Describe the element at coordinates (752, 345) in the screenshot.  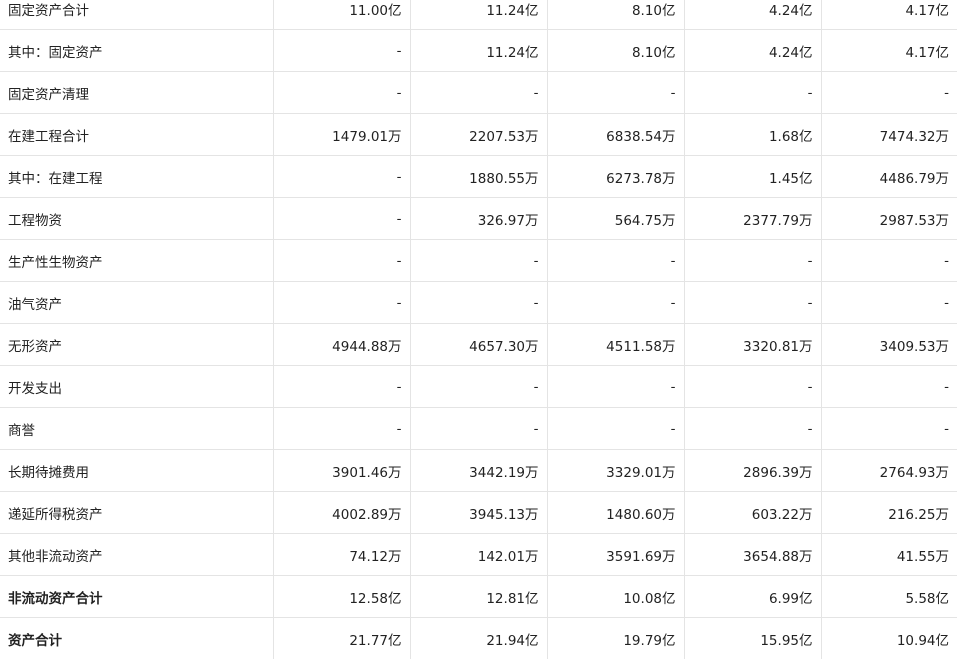
I see `table-cell: 3320.81万` at that location.